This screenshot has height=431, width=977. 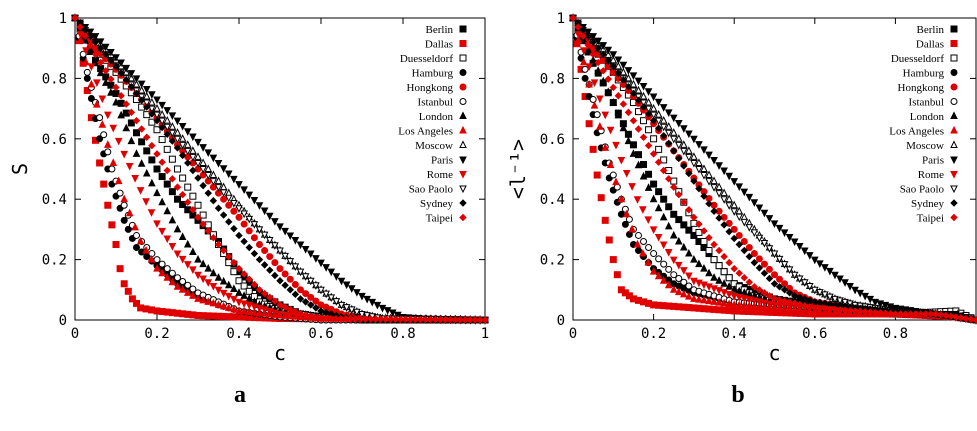 I want to click on y-tick-label: 1, so click(x=561, y=19).